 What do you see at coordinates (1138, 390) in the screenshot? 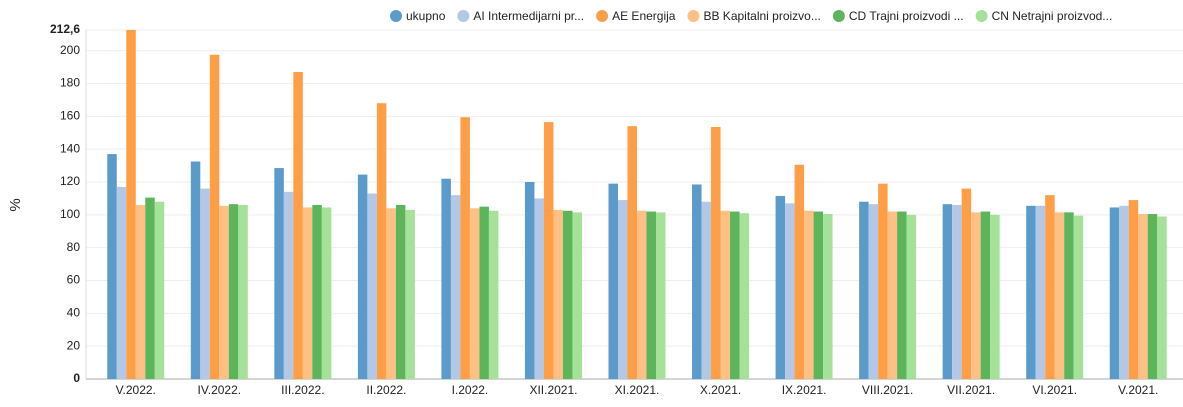
I see `x-tick-label: V.2021.` at bounding box center [1138, 390].